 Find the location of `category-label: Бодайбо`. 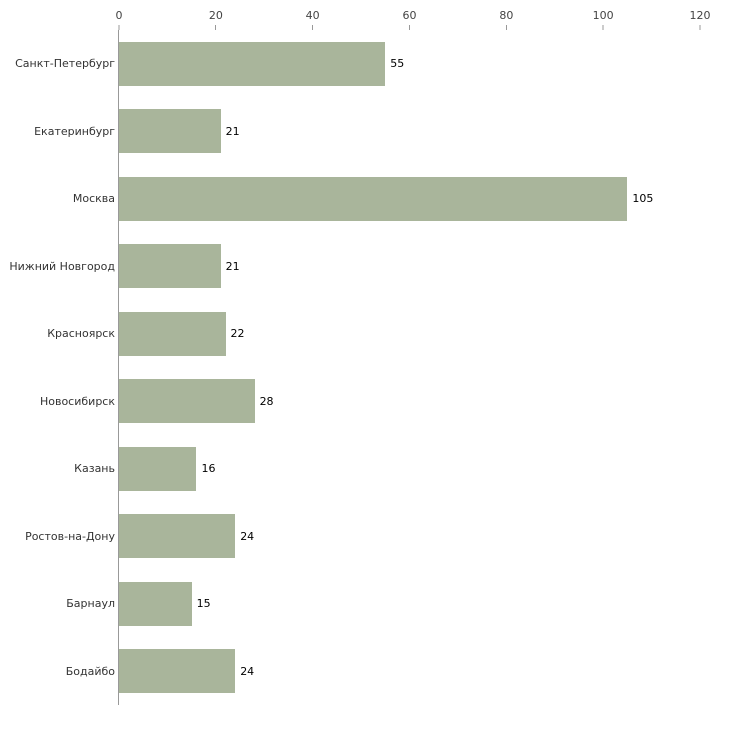

category-label: Бодайбо is located at coordinates (90, 671).